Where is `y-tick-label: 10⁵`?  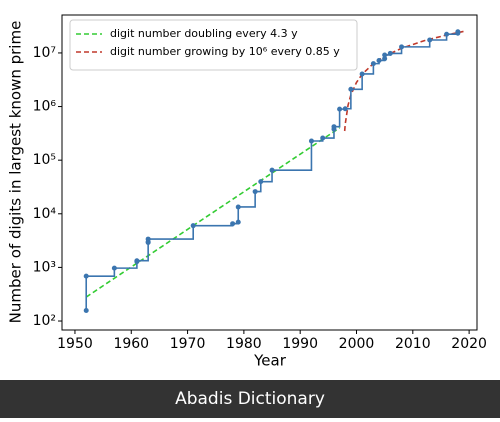
y-tick-label: 10⁵ is located at coordinates (44, 160).